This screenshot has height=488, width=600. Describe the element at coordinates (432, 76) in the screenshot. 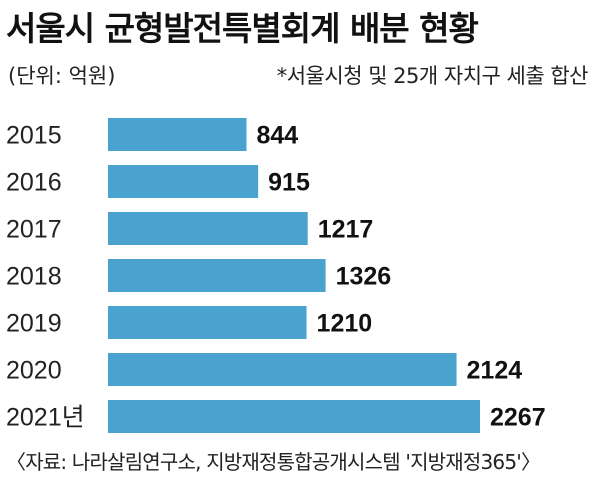

I see `footnote: *서울시청 및 25개 자치구 세출 합산` at that location.